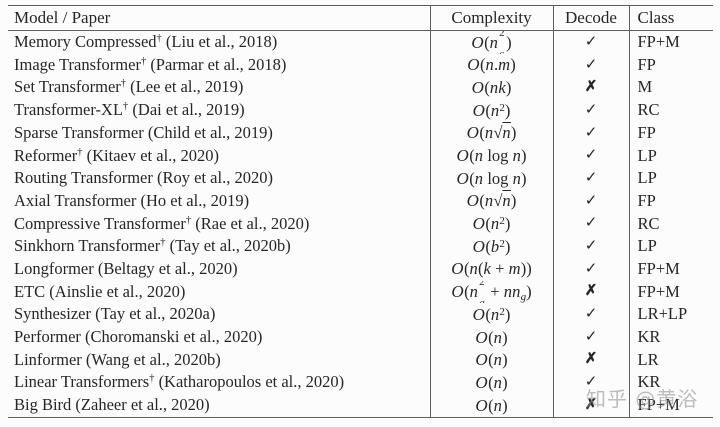 The height and width of the screenshot is (427, 720). What do you see at coordinates (115, 314) in the screenshot?
I see `model-paper-cell: Synthesizer (Tay et al., 2020a)` at bounding box center [115, 314].